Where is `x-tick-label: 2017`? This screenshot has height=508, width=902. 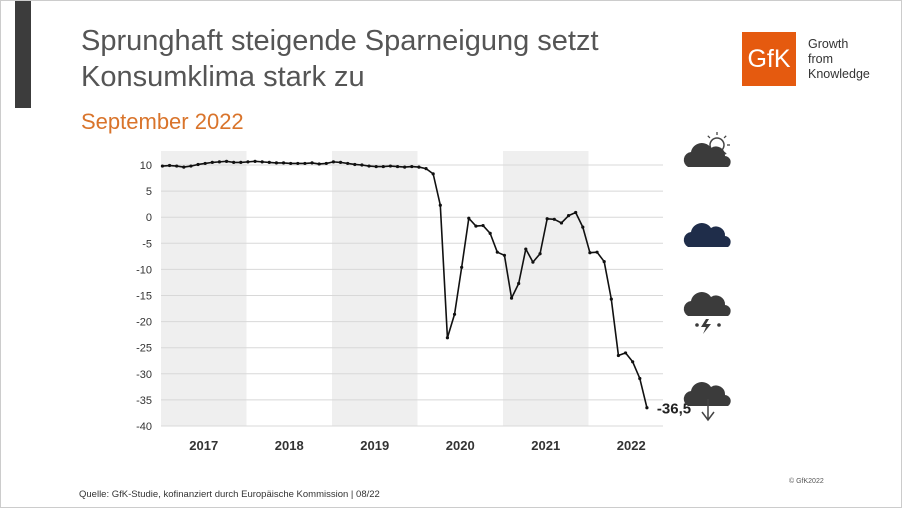
x-tick-label: 2017 is located at coordinates (203, 445).